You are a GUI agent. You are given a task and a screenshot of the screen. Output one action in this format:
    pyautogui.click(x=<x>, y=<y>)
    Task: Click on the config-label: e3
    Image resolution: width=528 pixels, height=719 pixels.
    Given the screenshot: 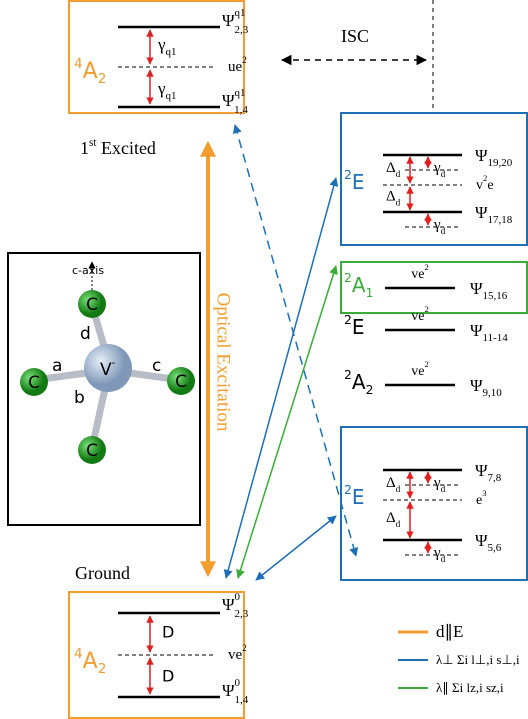 What is the action you would take?
    pyautogui.click(x=481, y=498)
    